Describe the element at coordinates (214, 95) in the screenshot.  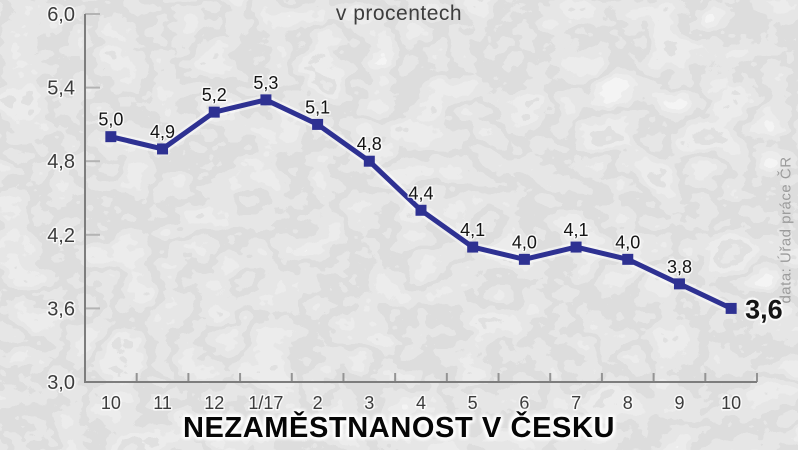
I see `data-point-label: 5,2` at that location.